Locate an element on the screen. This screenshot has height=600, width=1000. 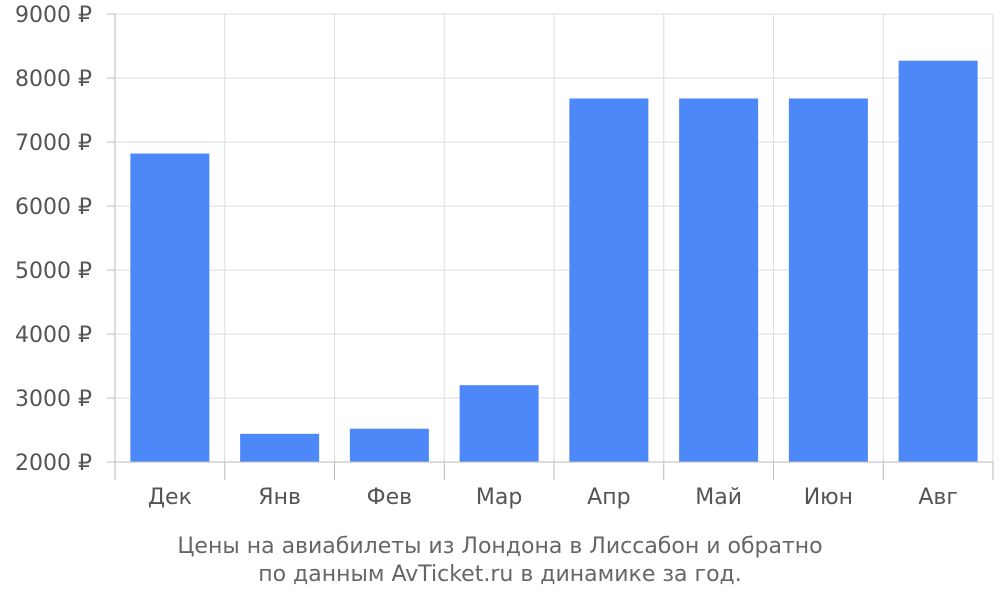
x-tick-label: Май is located at coordinates (718, 497).